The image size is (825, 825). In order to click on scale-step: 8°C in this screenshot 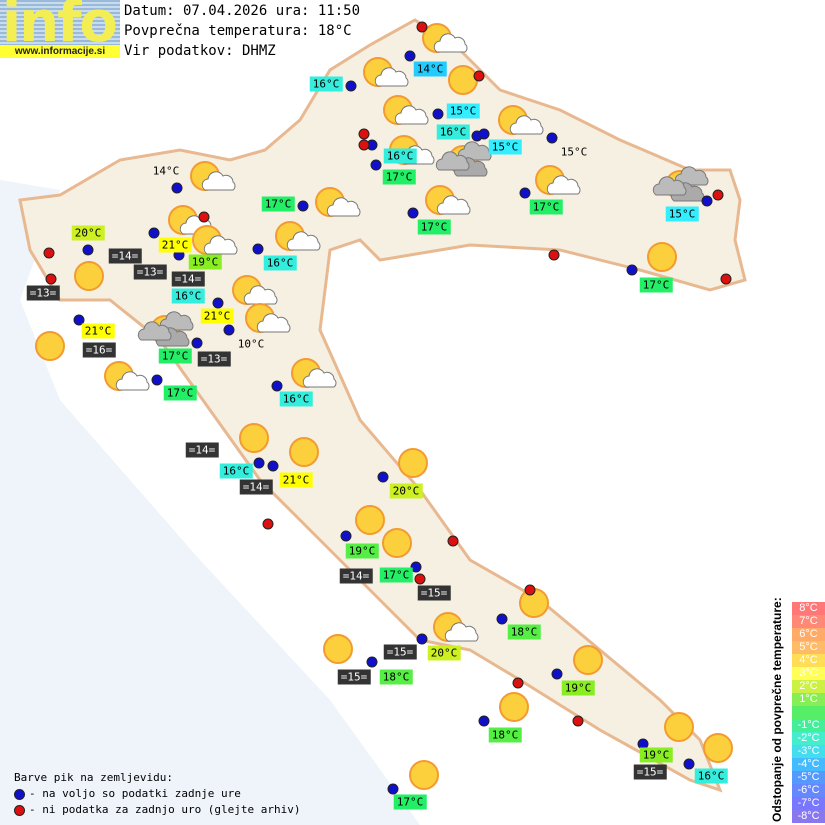, I will do `click(808, 608)`.